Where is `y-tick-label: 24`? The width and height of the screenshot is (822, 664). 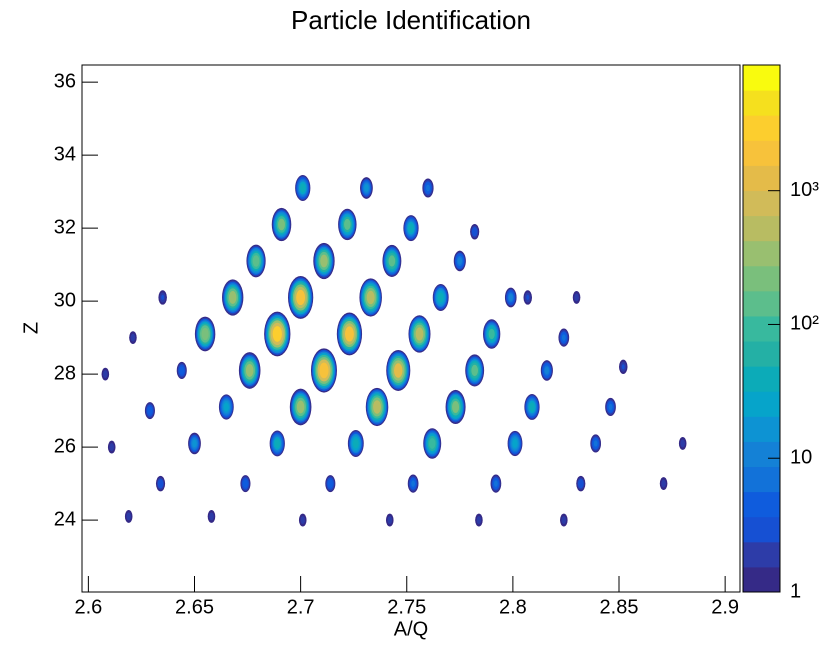
y-tick-label: 24 is located at coordinates (65, 519).